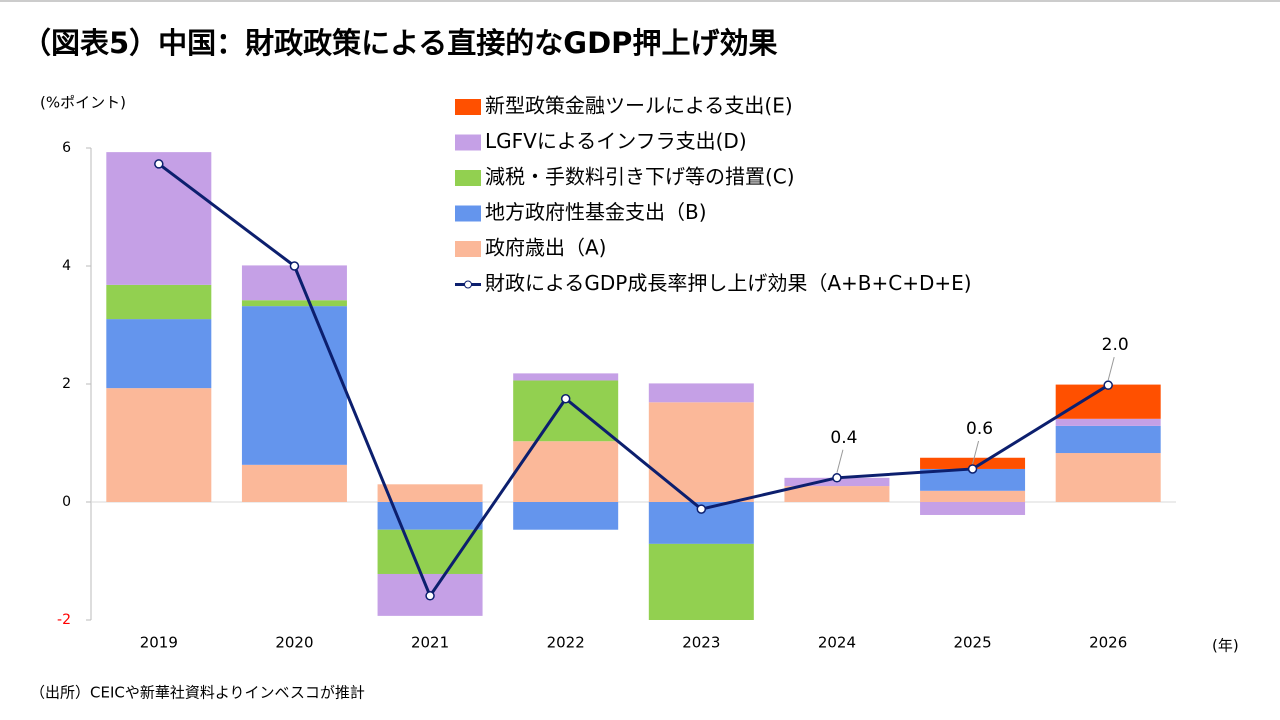 The width and height of the screenshot is (1280, 720). Describe the element at coordinates (83, 103) in the screenshot. I see `y-axis-label: (%ポイント)` at that location.